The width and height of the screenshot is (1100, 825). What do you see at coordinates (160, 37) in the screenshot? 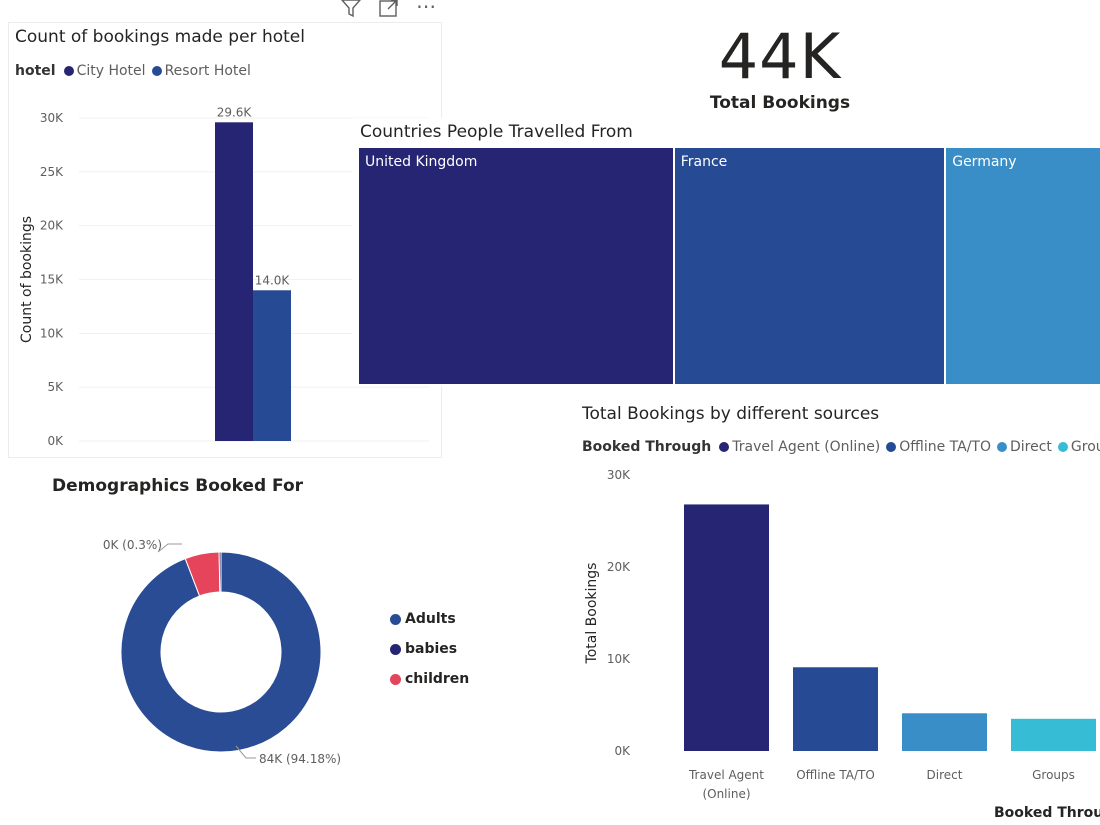
I see `hotel-chart-title: Count of bookings made per hotel` at bounding box center [160, 37].